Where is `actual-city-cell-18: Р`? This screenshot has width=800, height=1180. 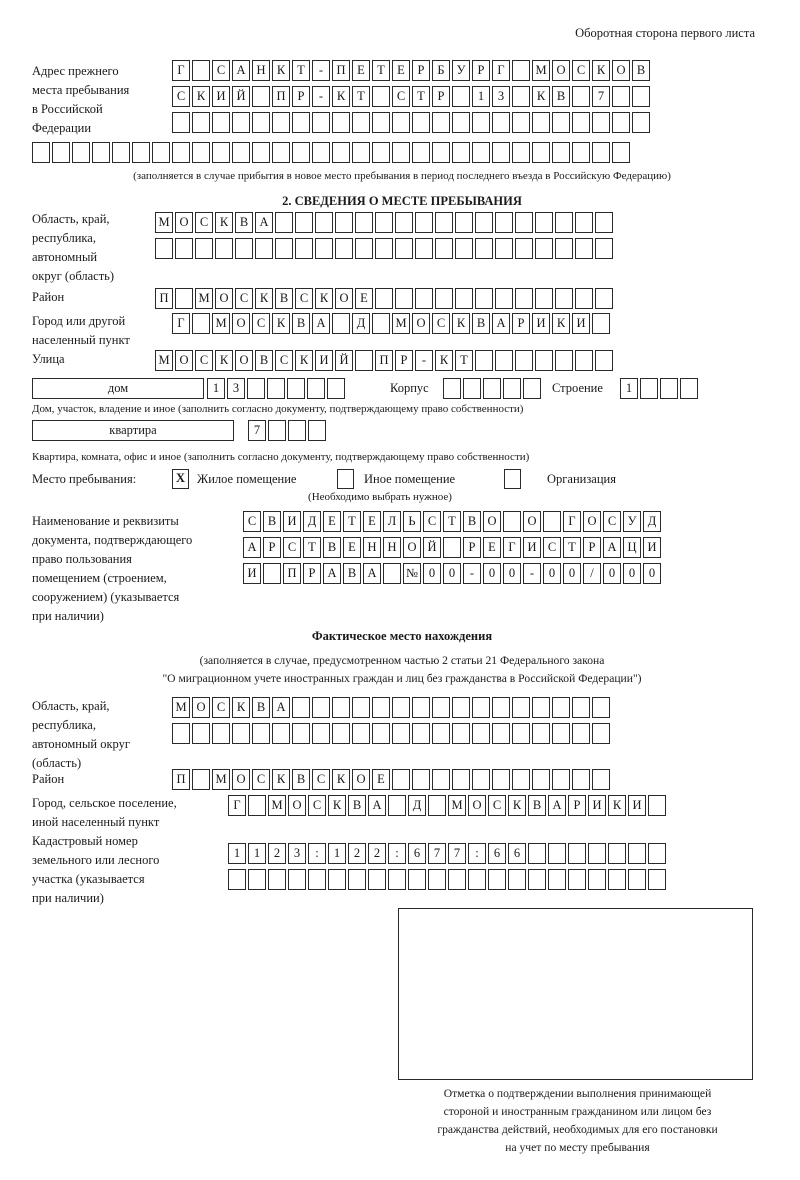
actual-city-cell-18: Р is located at coordinates (577, 805).